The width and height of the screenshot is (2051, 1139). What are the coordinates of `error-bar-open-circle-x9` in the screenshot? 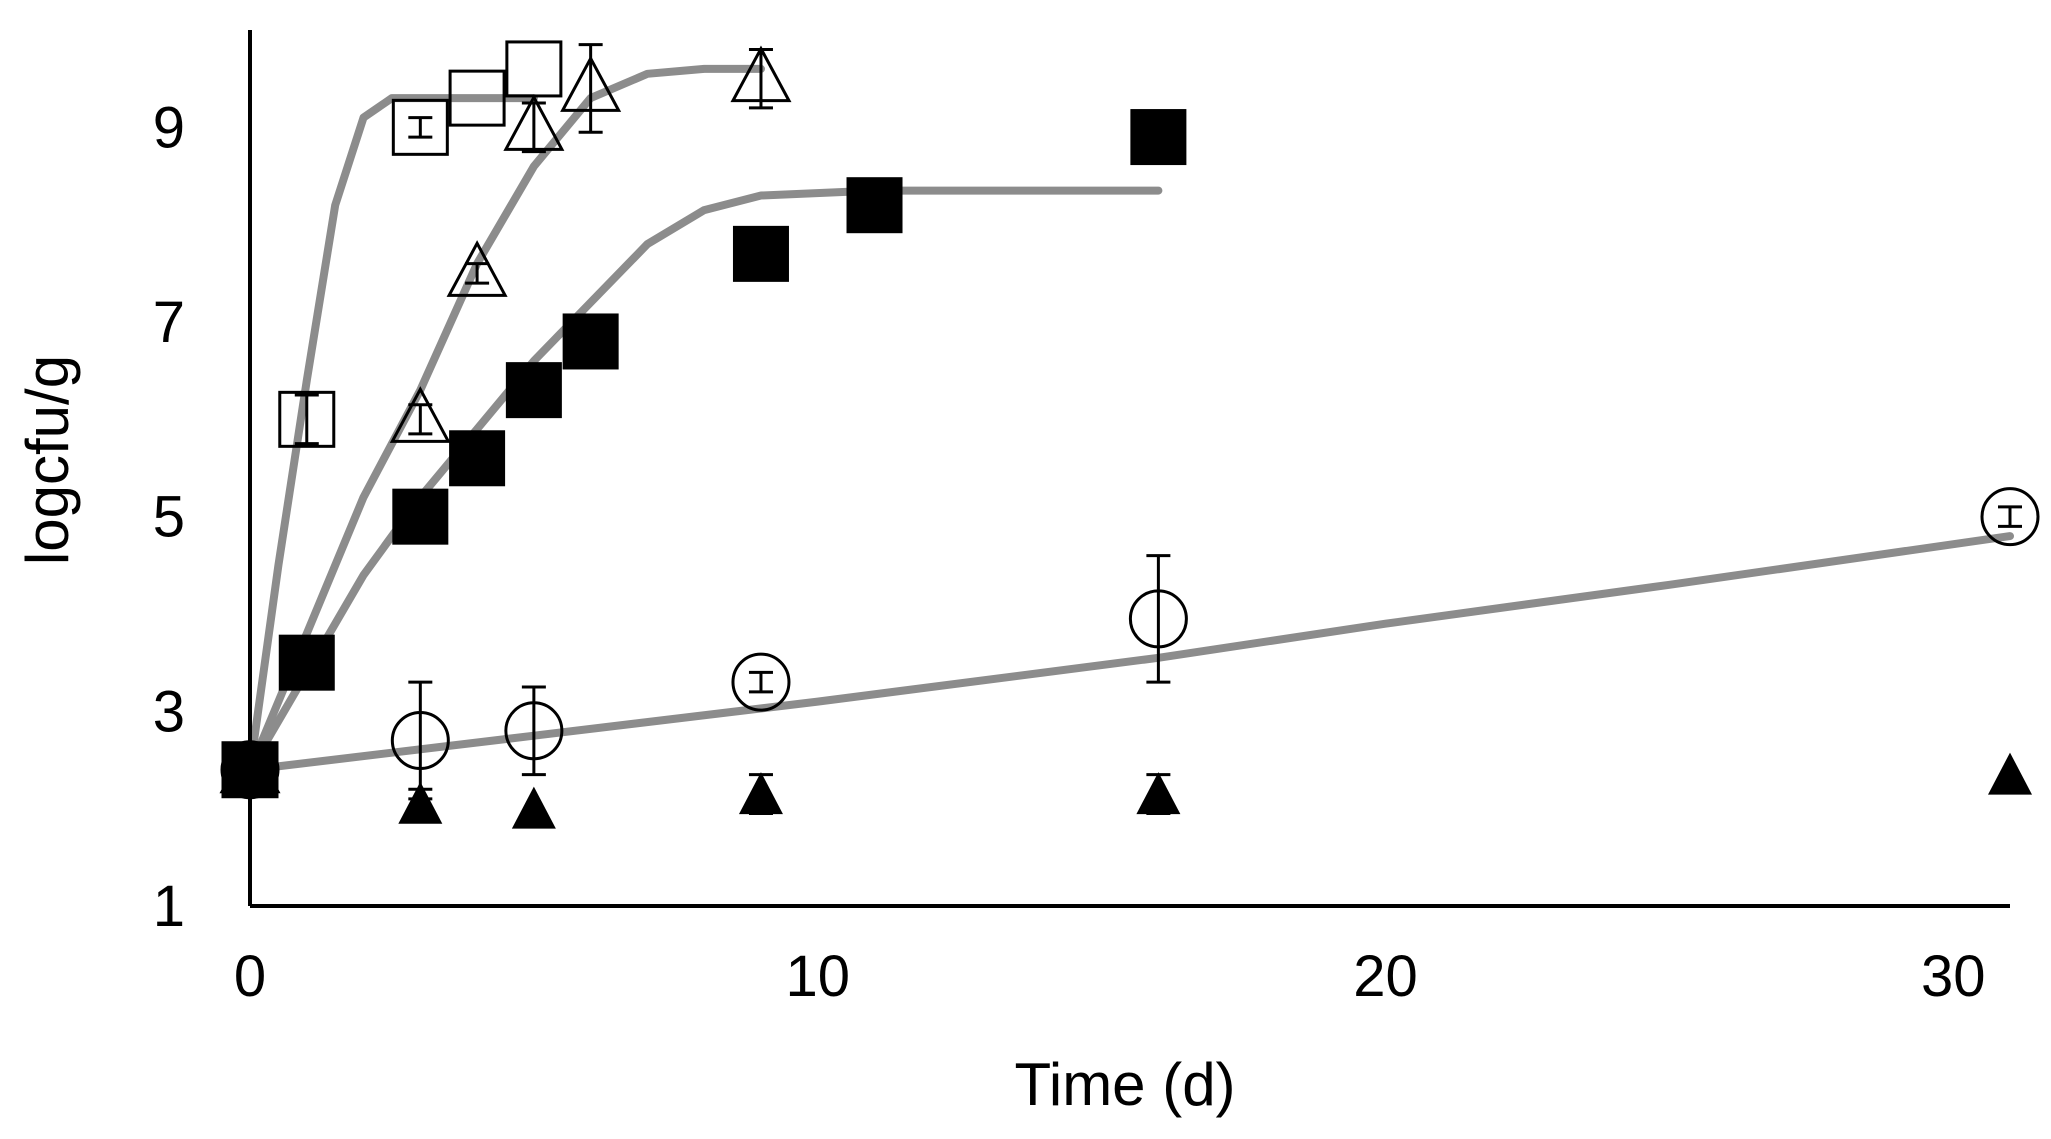 It's located at (760, 682).